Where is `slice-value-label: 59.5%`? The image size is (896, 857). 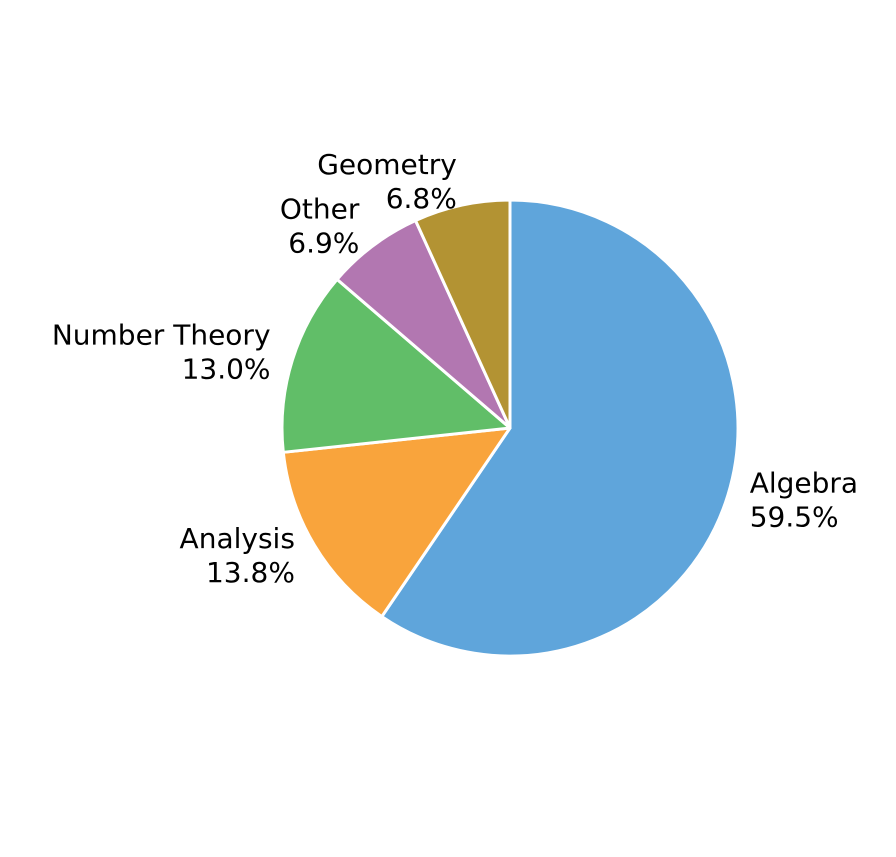
slice-value-label: 59.5% is located at coordinates (794, 517).